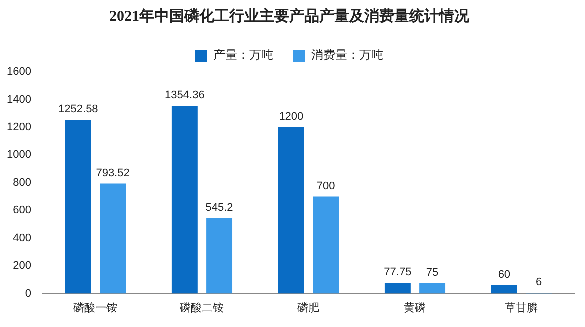 This screenshot has height=327, width=585. Describe the element at coordinates (244, 55) in the screenshot. I see `legend-label: 产量：万吨` at that location.